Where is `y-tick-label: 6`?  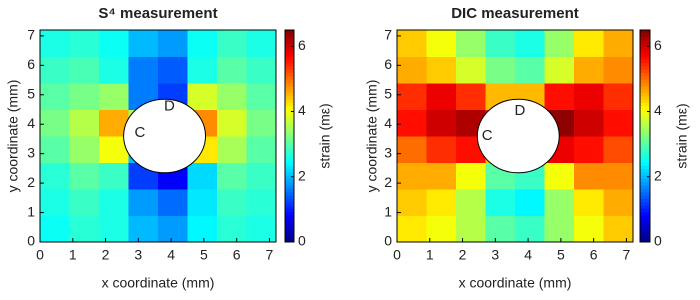
y-tick-label: 6 is located at coordinates (31, 64).